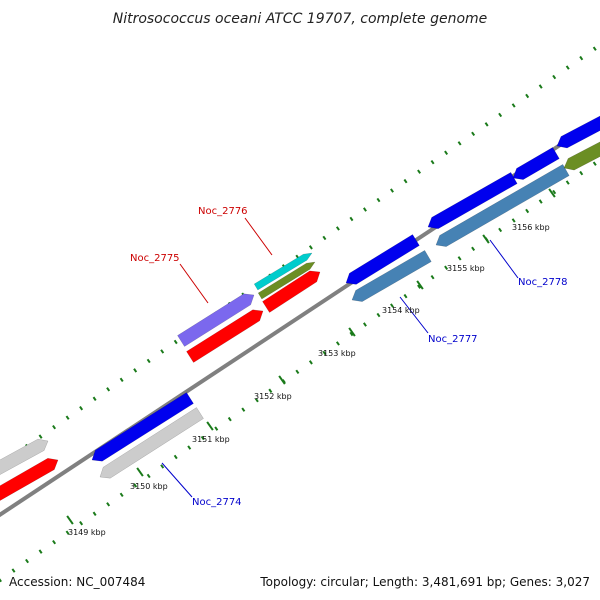 The height and width of the screenshot is (600, 600). I want to click on tick-label: 3151 kbp, so click(211, 439).